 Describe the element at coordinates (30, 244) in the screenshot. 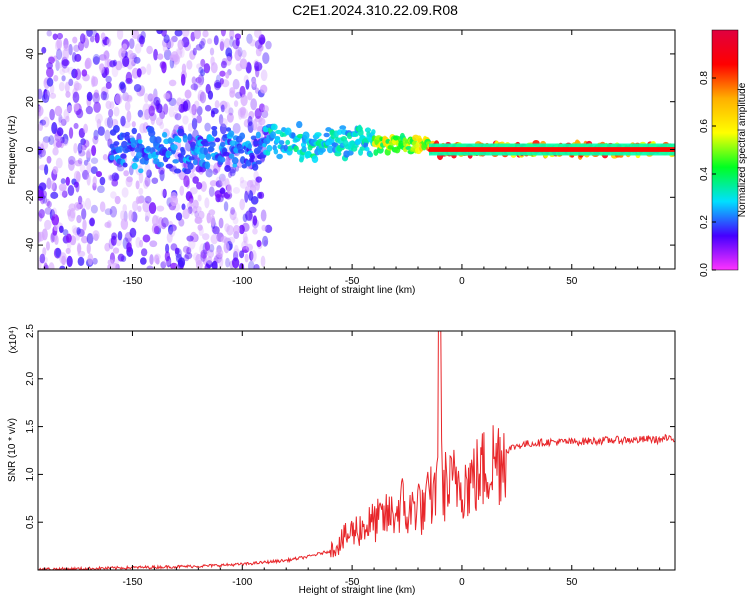

I see `heatmap-y-tick-label: -40` at that location.